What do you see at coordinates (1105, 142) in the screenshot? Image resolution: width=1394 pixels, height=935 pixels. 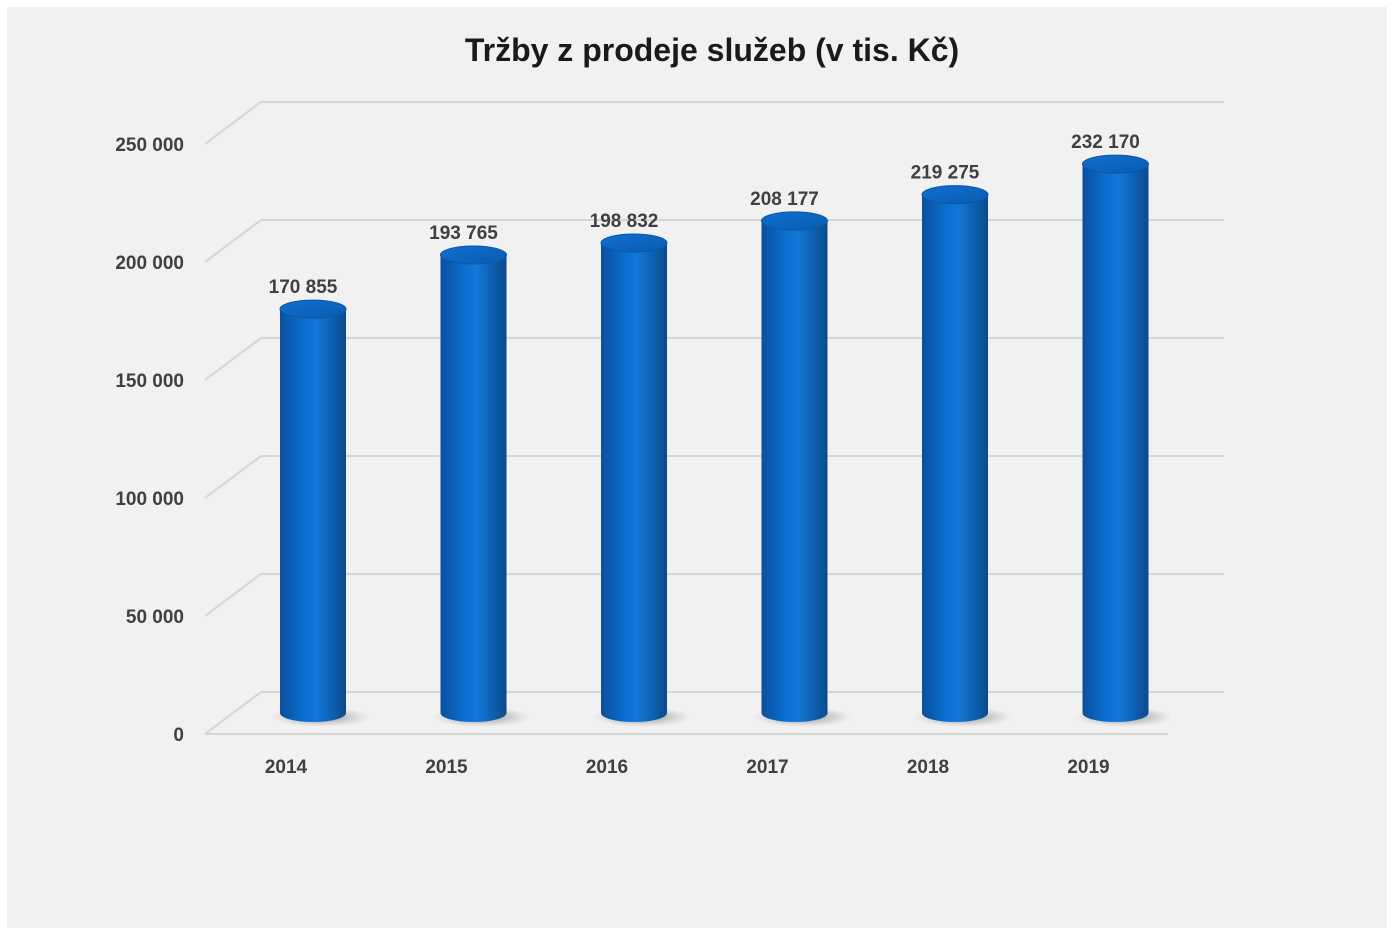 I see `data-label: 232 170` at bounding box center [1105, 142].